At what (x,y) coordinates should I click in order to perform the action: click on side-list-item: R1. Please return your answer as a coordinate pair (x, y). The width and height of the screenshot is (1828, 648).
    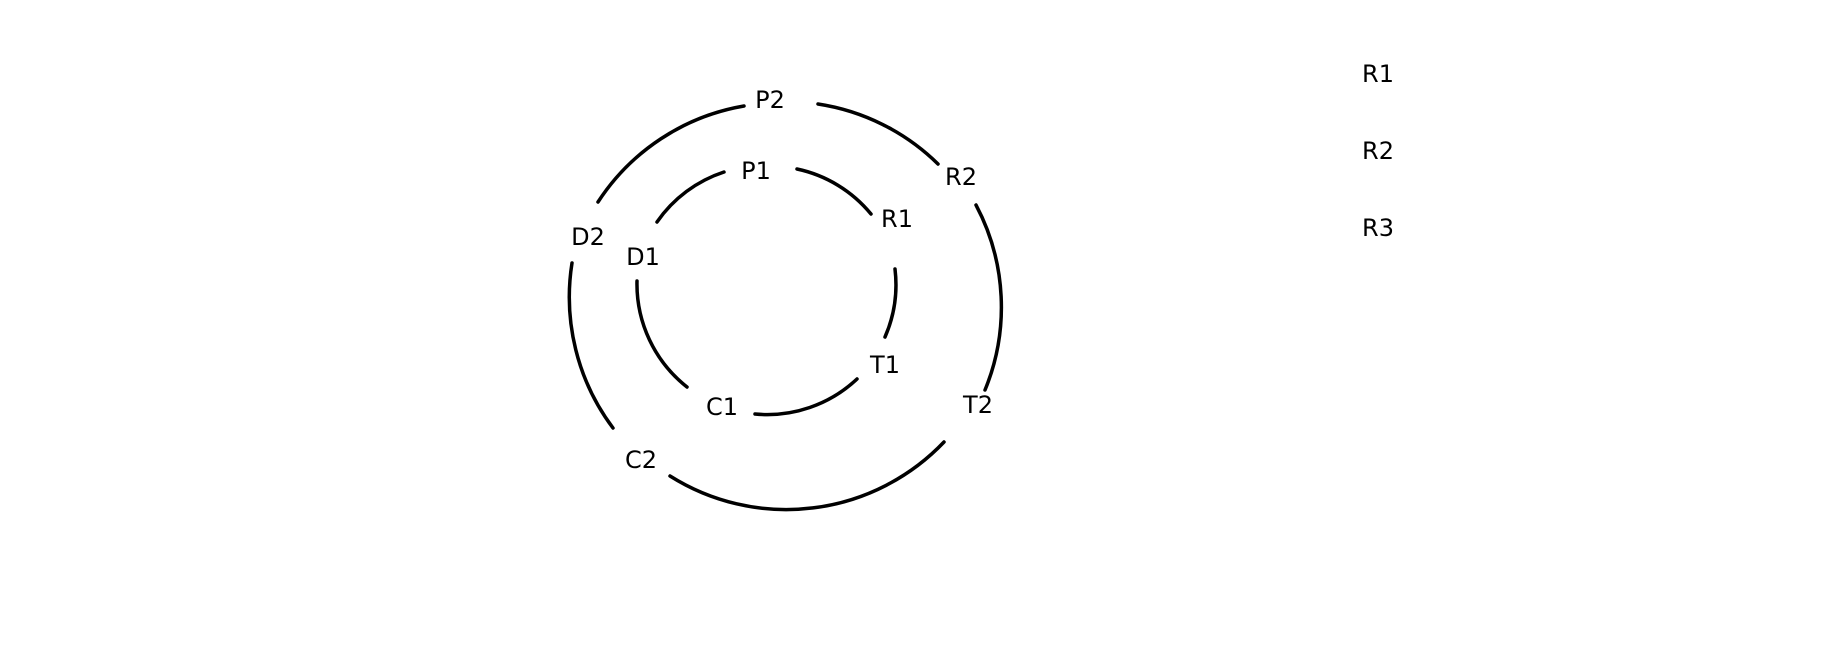
    Looking at the image, I should click on (1378, 74).